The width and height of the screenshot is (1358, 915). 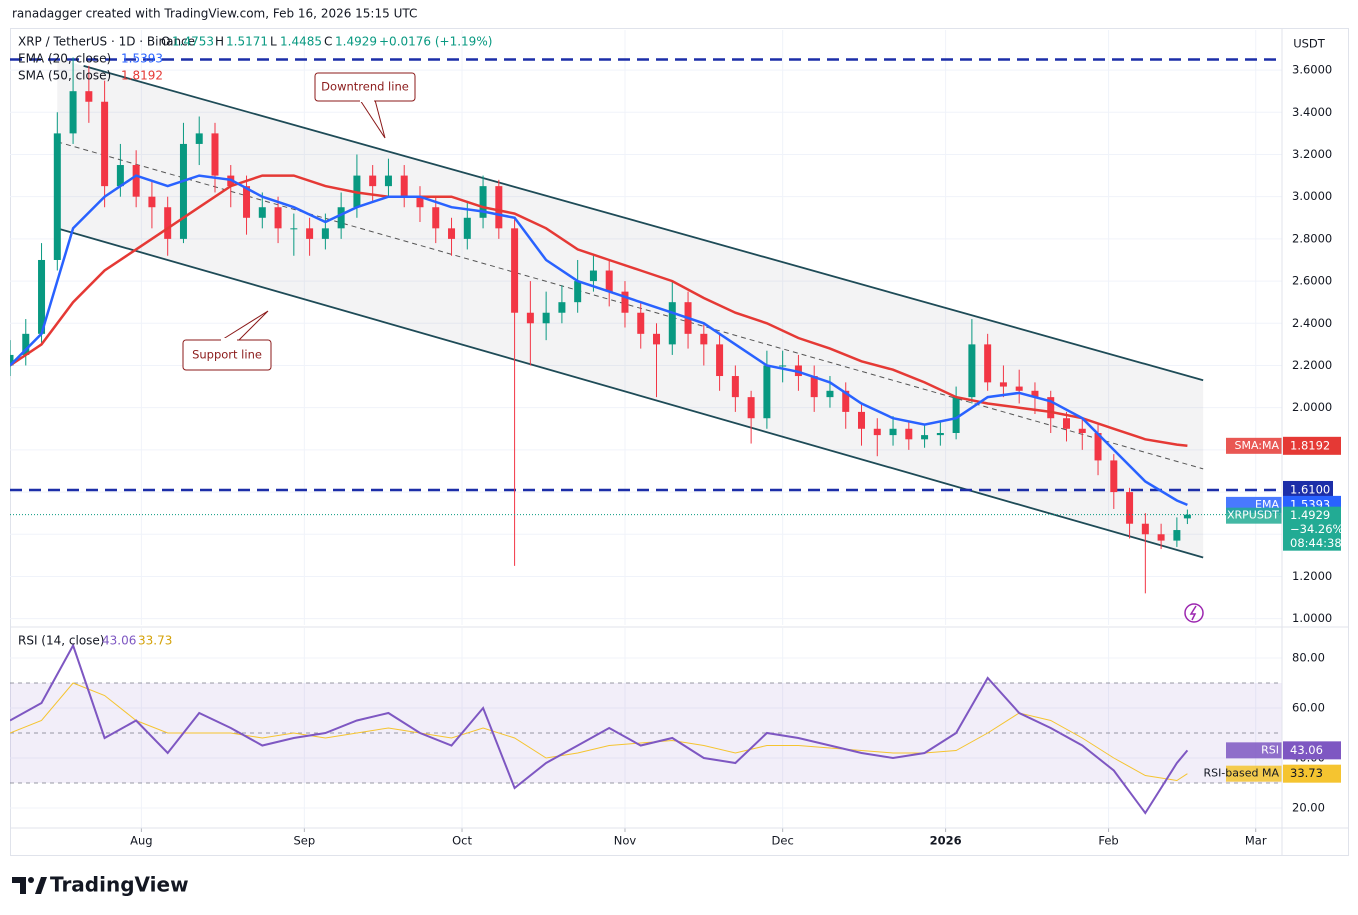 What do you see at coordinates (1312, 365) in the screenshot?
I see `y-tick-label: 2.2000` at bounding box center [1312, 365].